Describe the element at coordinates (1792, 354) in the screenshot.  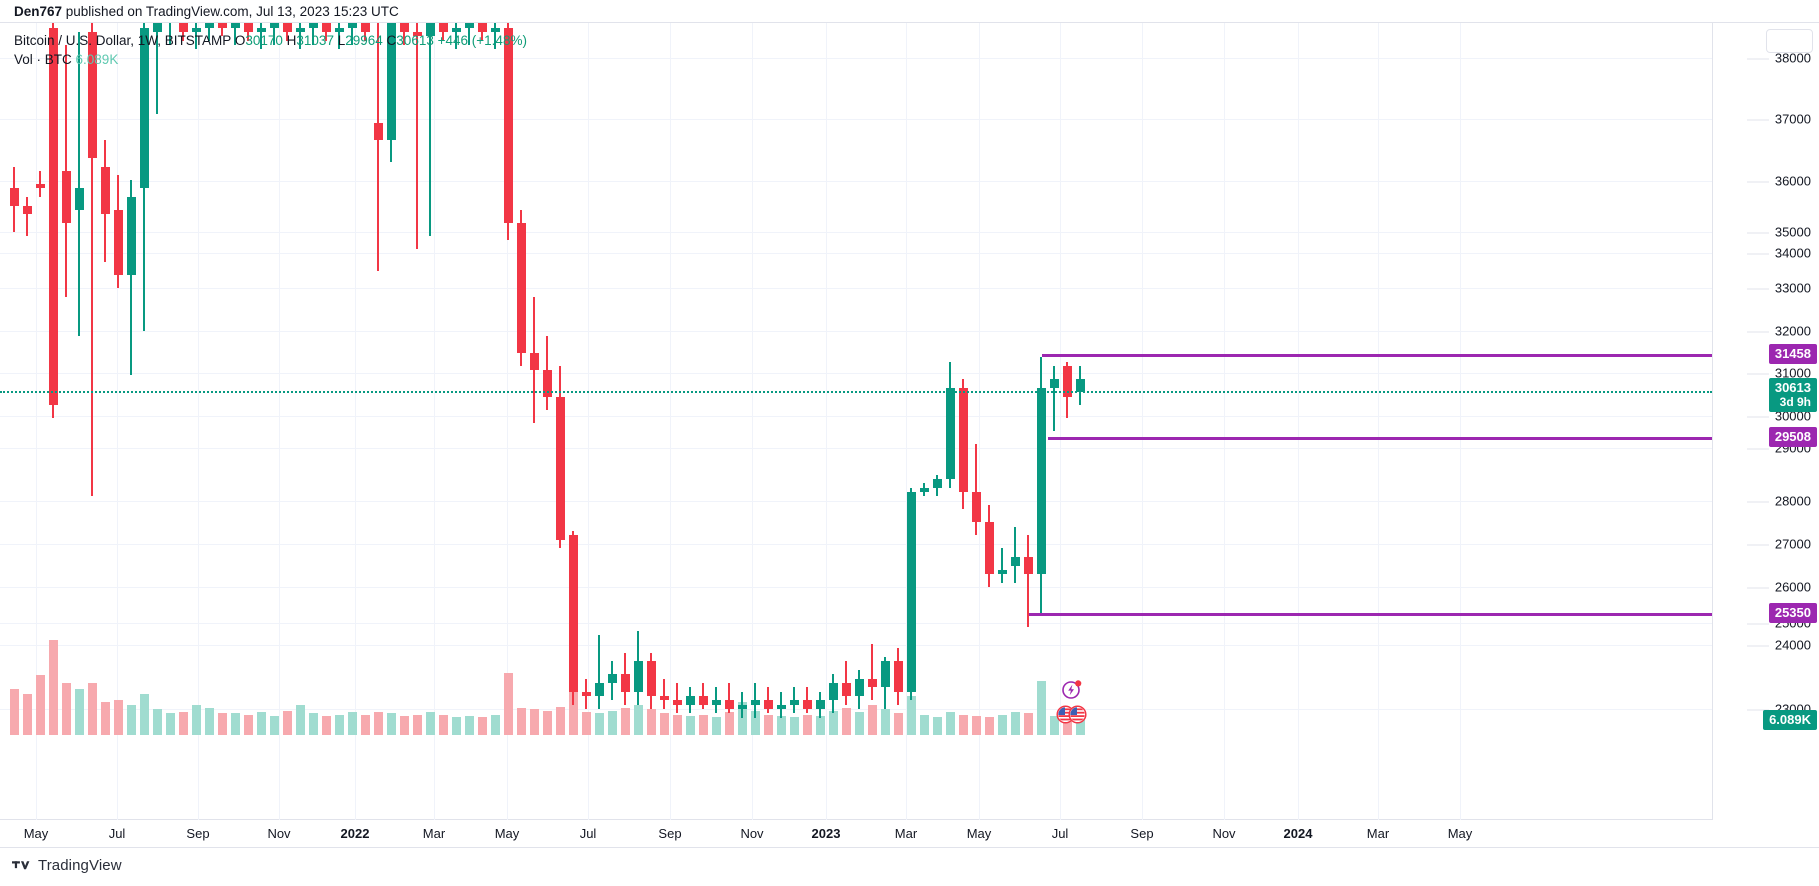
I see `resistance-level: 31458` at that location.